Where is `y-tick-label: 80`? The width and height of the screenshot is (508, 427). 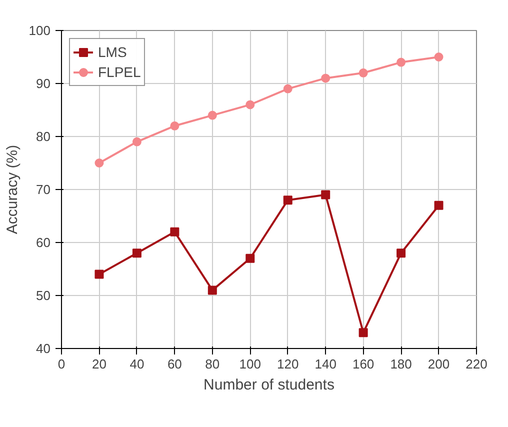
y-tick-label: 80 is located at coordinates (43, 136).